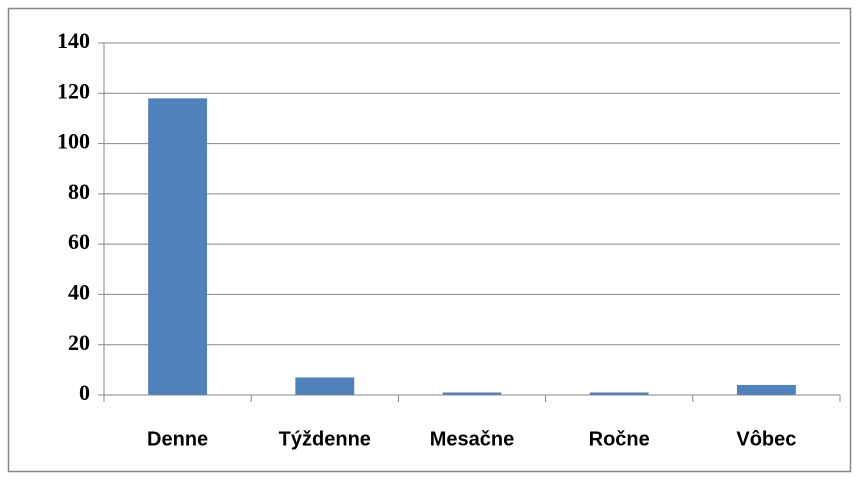 This screenshot has height=479, width=859. What do you see at coordinates (73, 40) in the screenshot?
I see `y-tick-label: 140` at bounding box center [73, 40].